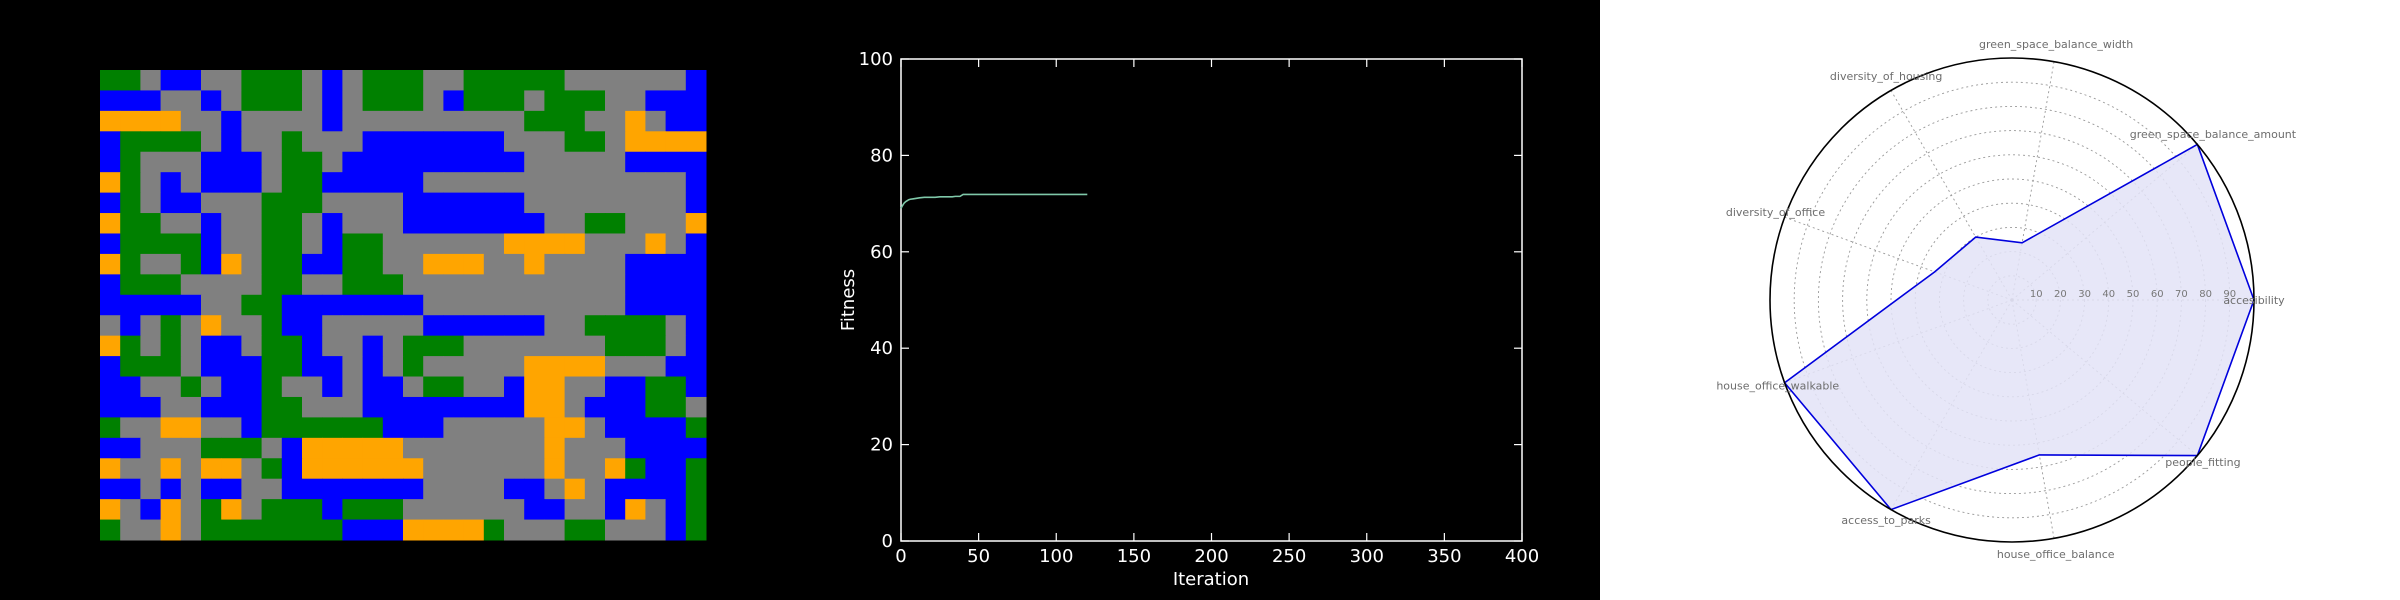  Describe the element at coordinates (887, 541) in the screenshot. I see `y-tick-label: 0` at that location.